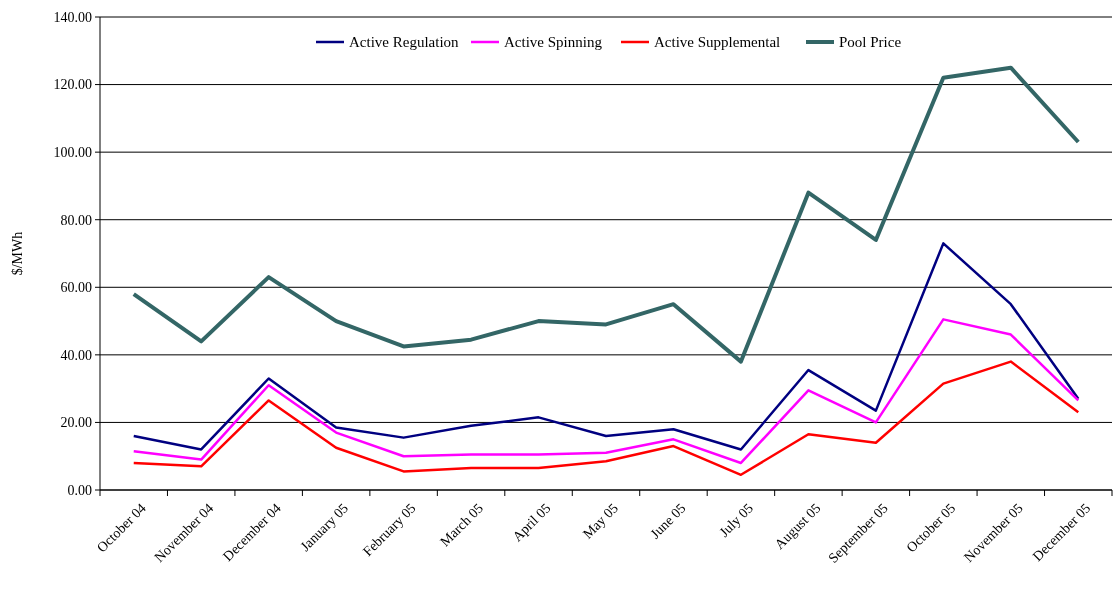 The width and height of the screenshot is (1120, 590). Describe the element at coordinates (600, 521) in the screenshot. I see `x-tick-label: May 05` at that location.